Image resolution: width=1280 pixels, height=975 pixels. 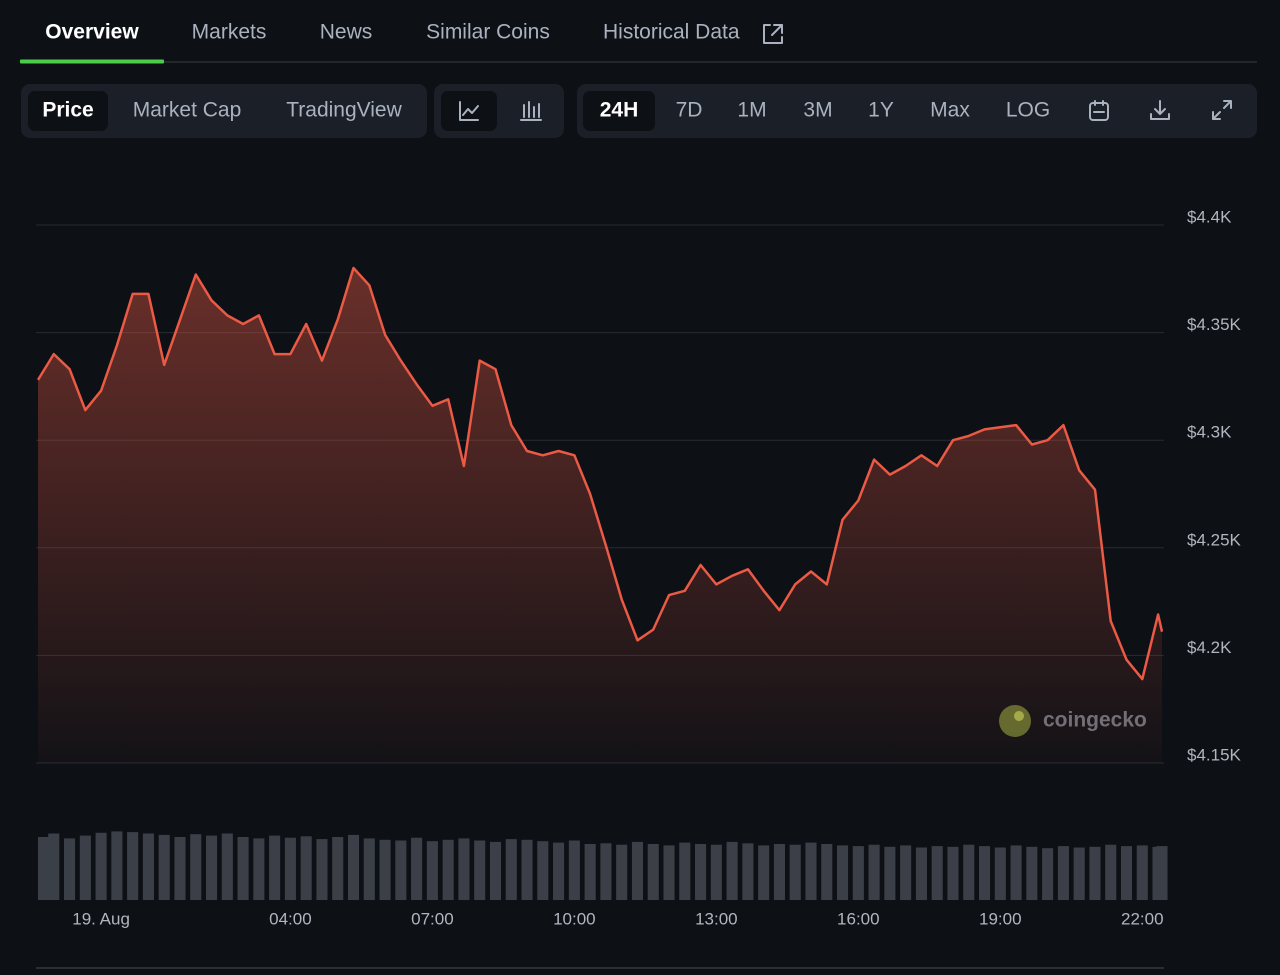 What do you see at coordinates (817, 110) in the screenshot?
I see `range-button: 3M` at bounding box center [817, 110].